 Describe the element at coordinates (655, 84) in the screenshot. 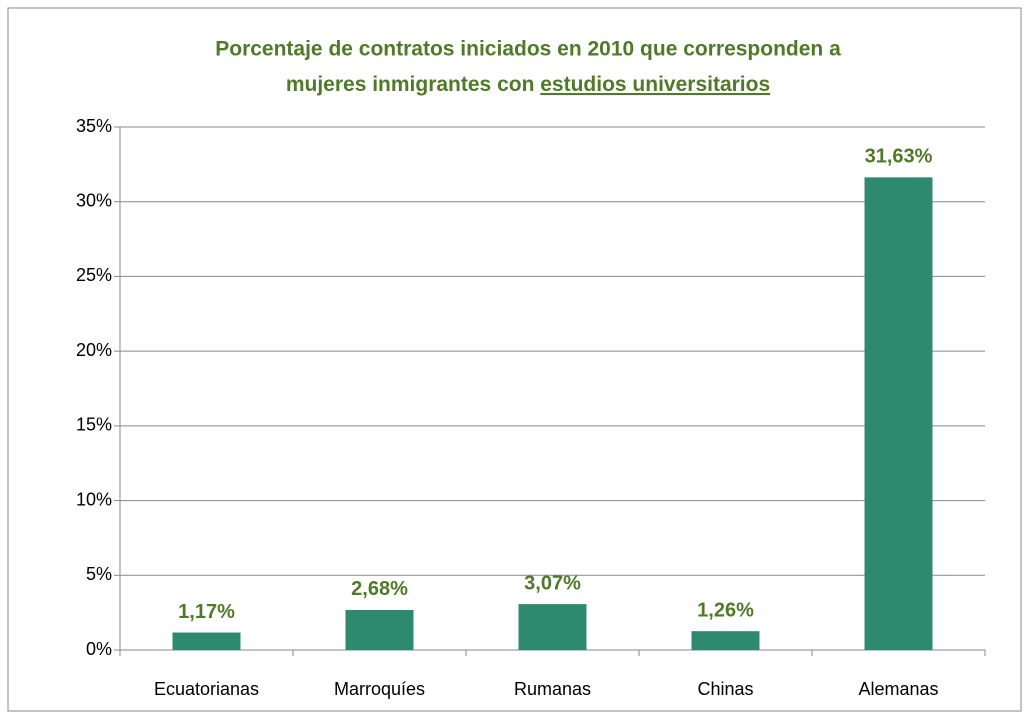

I see `chart-title-underlined: estudios universitarios` at that location.